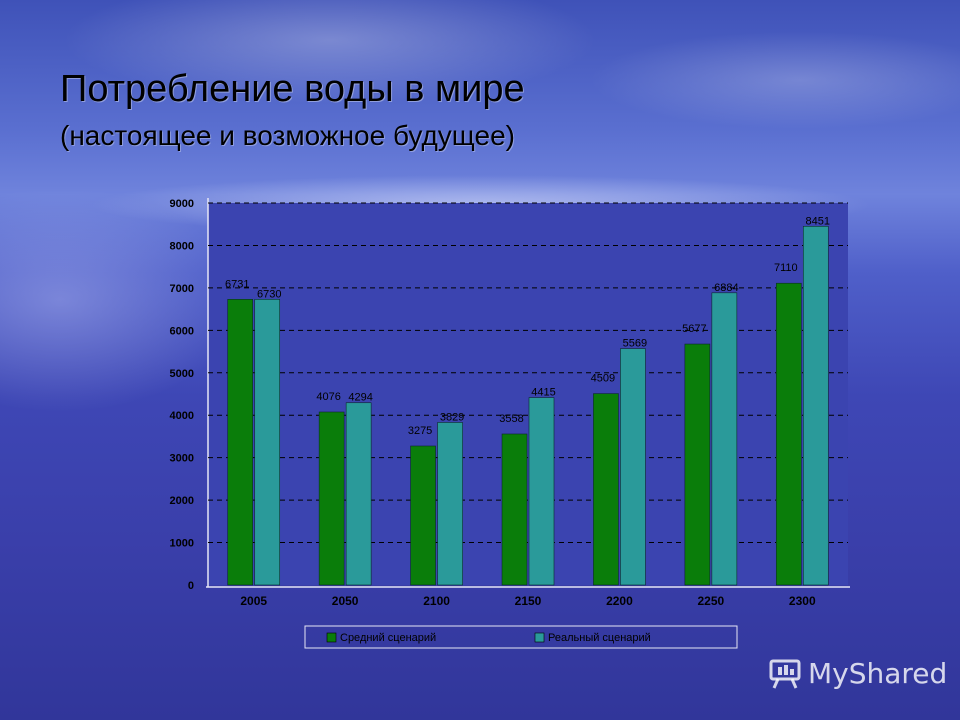 This screenshot has height=720, width=960. I want to click on x-tick-label: 2250, so click(711, 601).